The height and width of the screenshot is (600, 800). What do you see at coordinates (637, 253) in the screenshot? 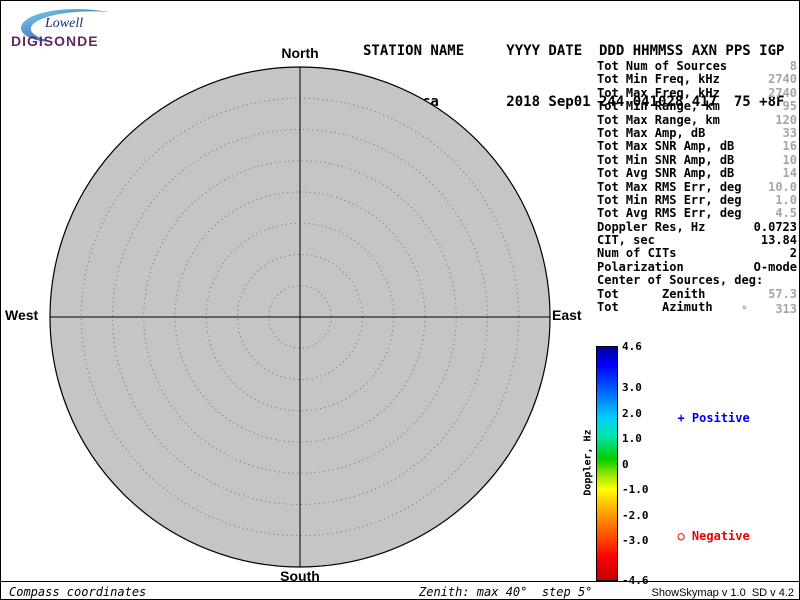
I see `stat-label: Num of CITs` at bounding box center [637, 253].